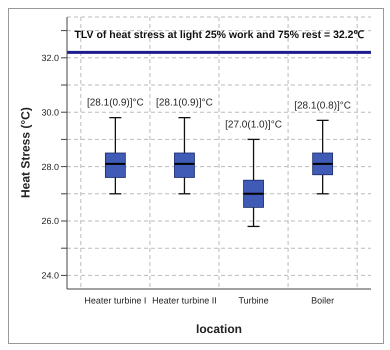 This screenshot has height=350, width=390. What do you see at coordinates (50, 112) in the screenshot?
I see `y-tick-label: 30.0` at bounding box center [50, 112].